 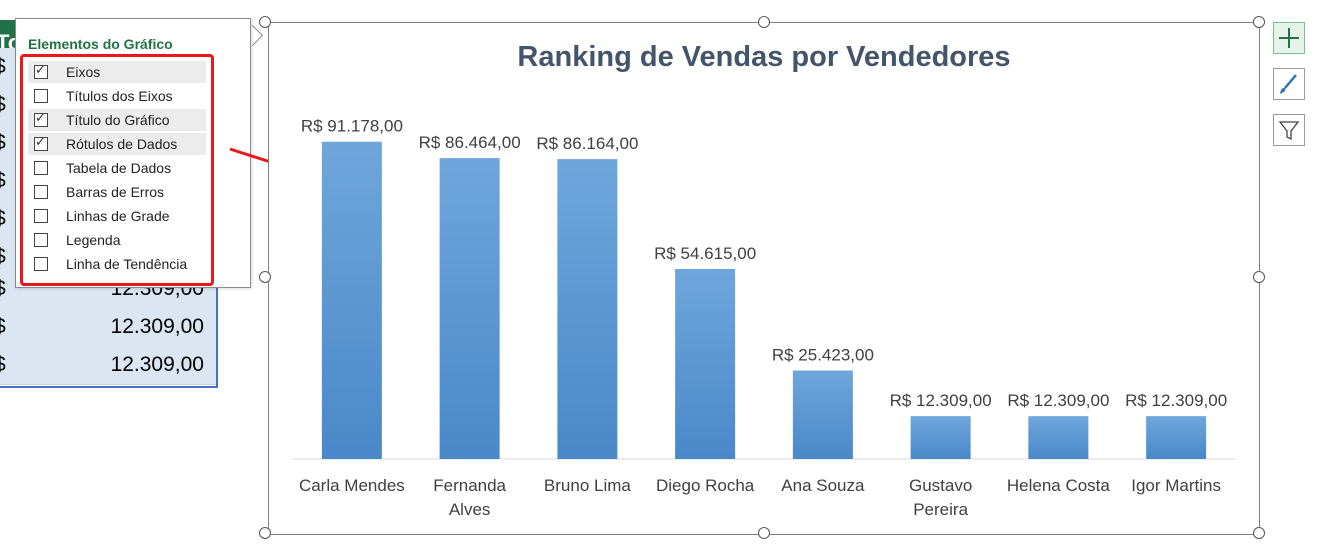 What do you see at coordinates (1059, 485) in the screenshot?
I see `category-label: Helena Costa` at bounding box center [1059, 485].